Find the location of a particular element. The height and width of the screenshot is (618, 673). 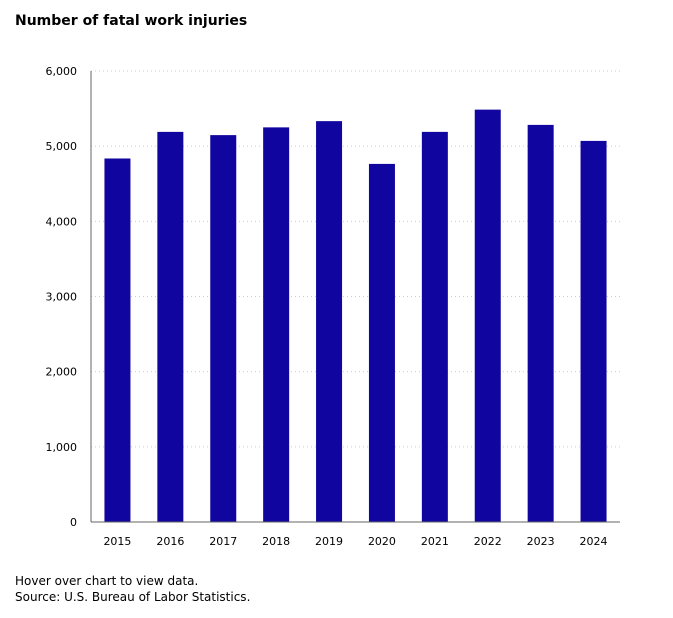

bar-2023 is located at coordinates (540, 323).